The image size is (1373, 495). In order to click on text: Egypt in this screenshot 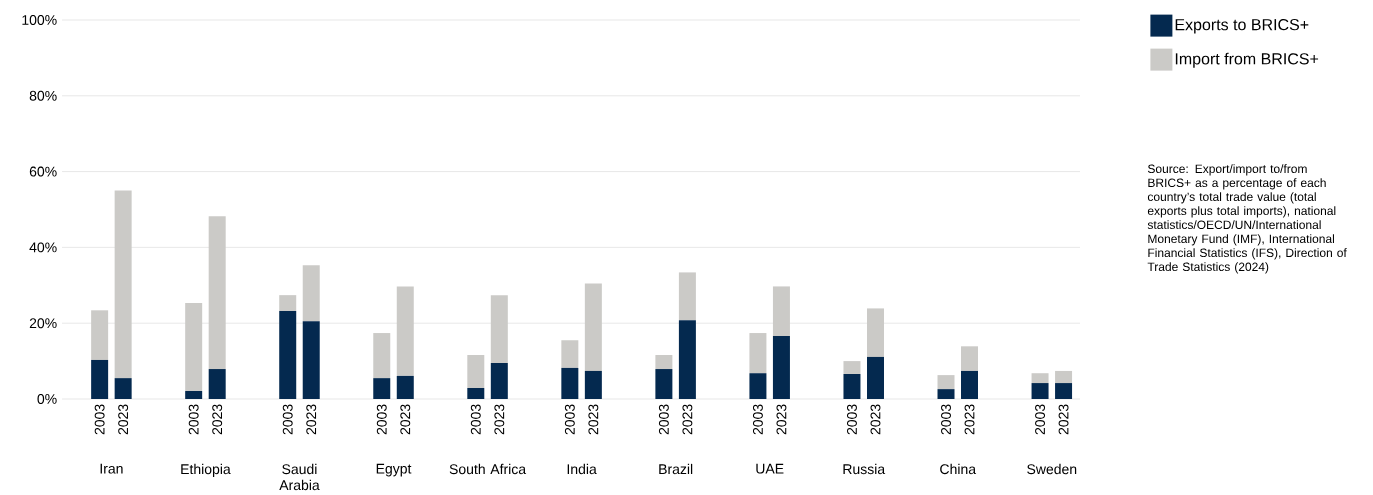, I will do `click(394, 470)`.